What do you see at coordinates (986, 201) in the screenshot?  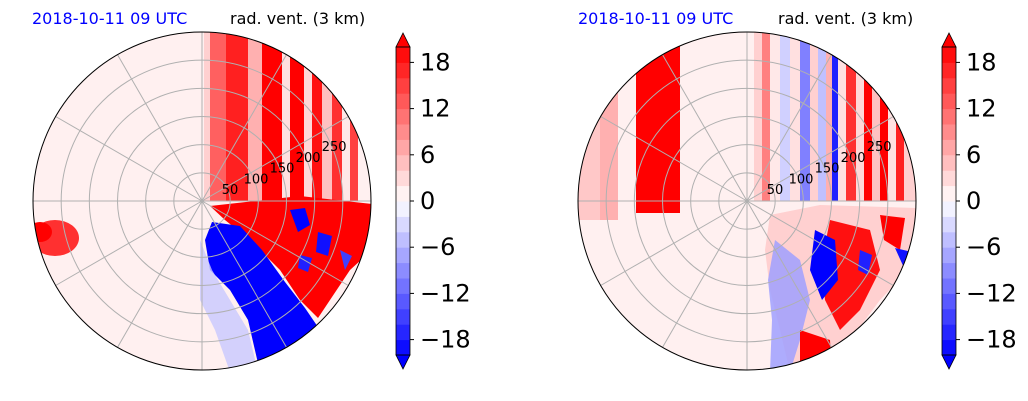 I see `panel-right-colorbar-ticks: 18 12 6 0 −6 −12 −18` at bounding box center [986, 201].